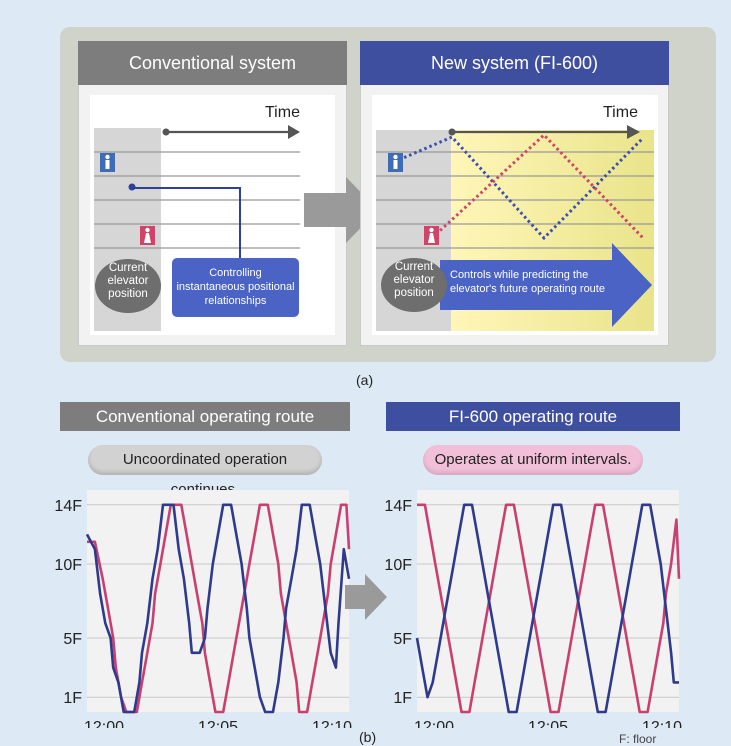 This screenshot has width=731, height=746. I want to click on conventional-status-pill: Uncoordinated operation continues., so click(205, 471).